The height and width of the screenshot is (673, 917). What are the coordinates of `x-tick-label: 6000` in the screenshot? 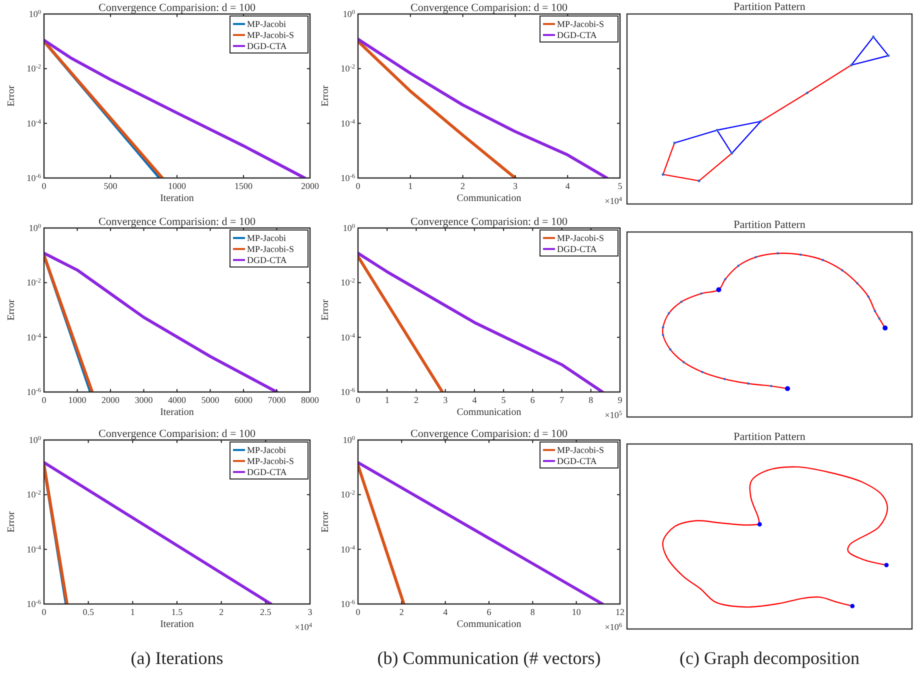 It's located at (243, 400).